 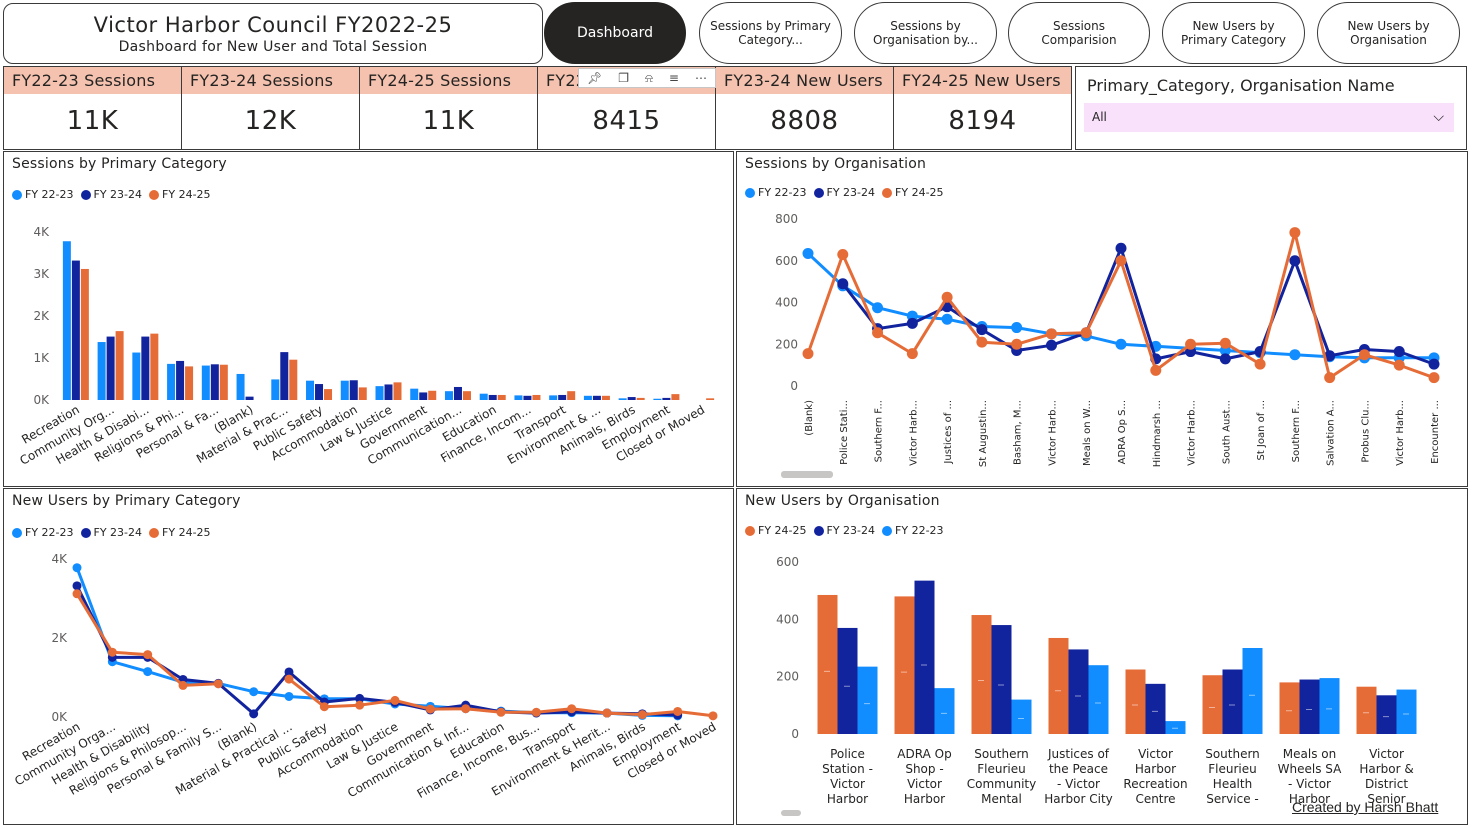 I want to click on nav-new-users-by-organisation-button: New Users by Organisation, so click(x=1388, y=33).